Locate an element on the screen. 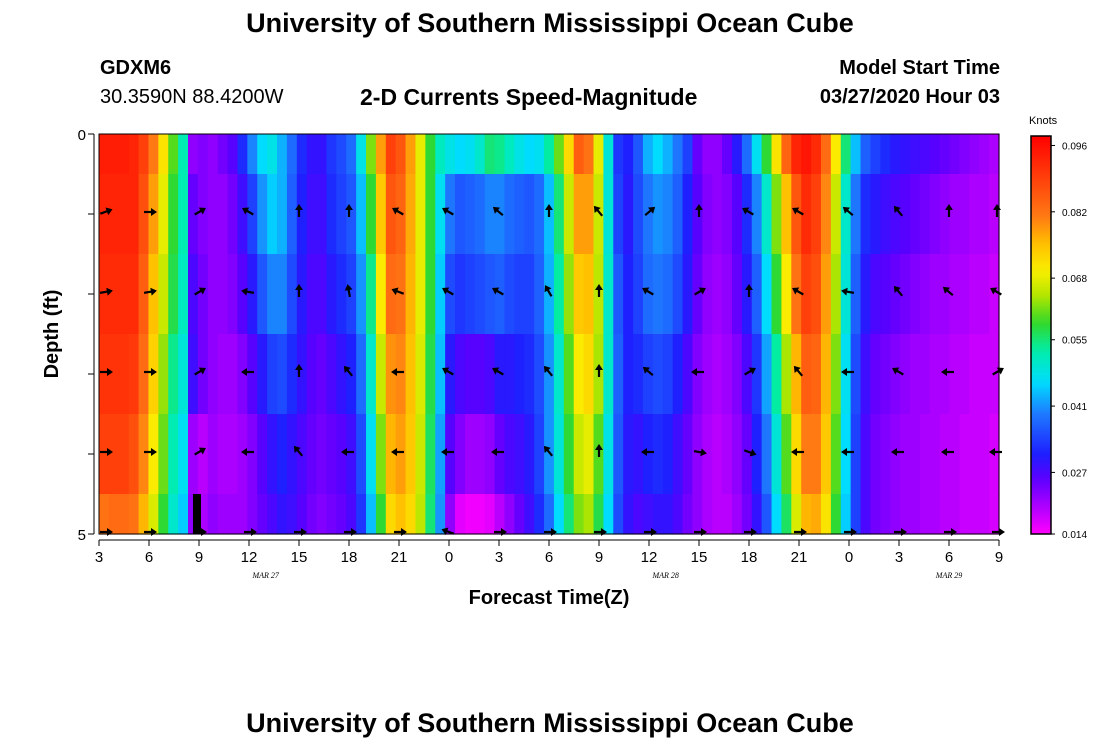 Image resolution: width=1100 pixels, height=750 pixels. y-tick-label: 0 is located at coordinates (82, 135).